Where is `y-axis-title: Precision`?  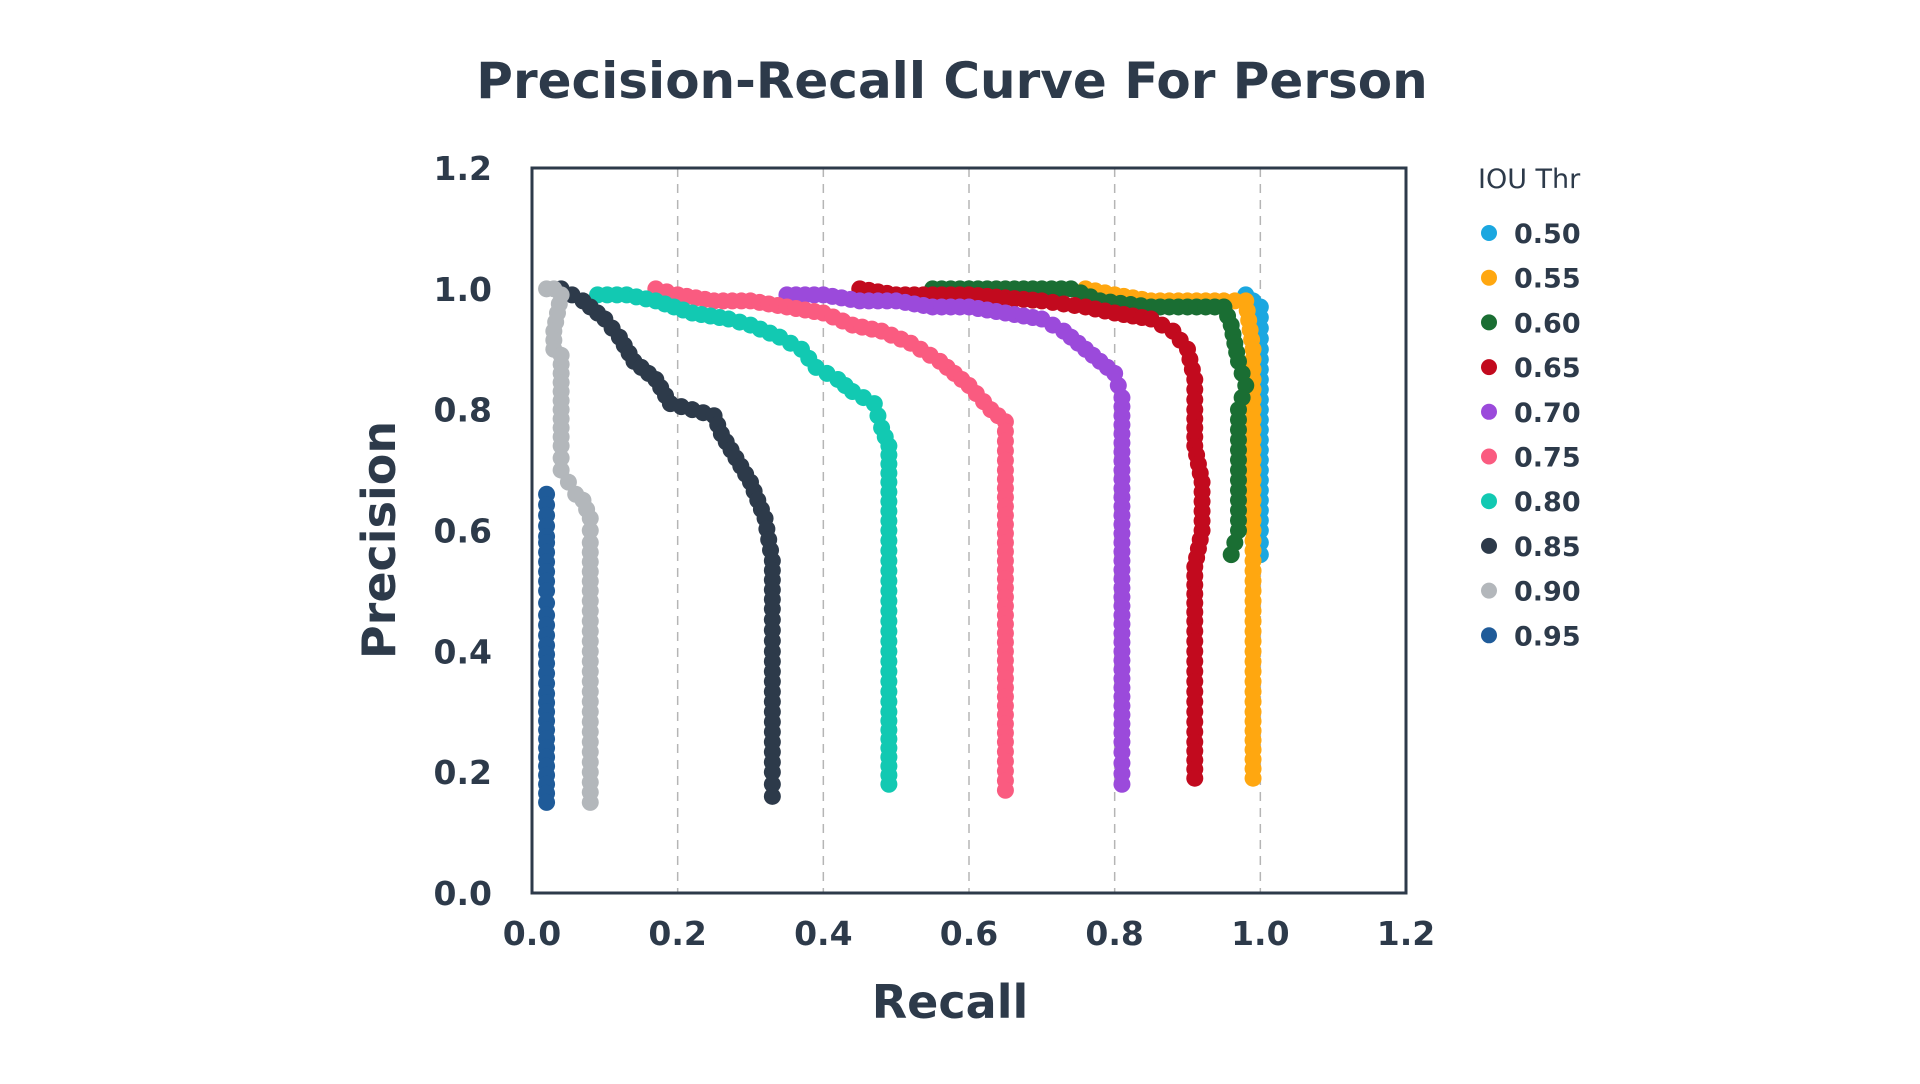
y-axis-title: Precision is located at coordinates (379, 540).